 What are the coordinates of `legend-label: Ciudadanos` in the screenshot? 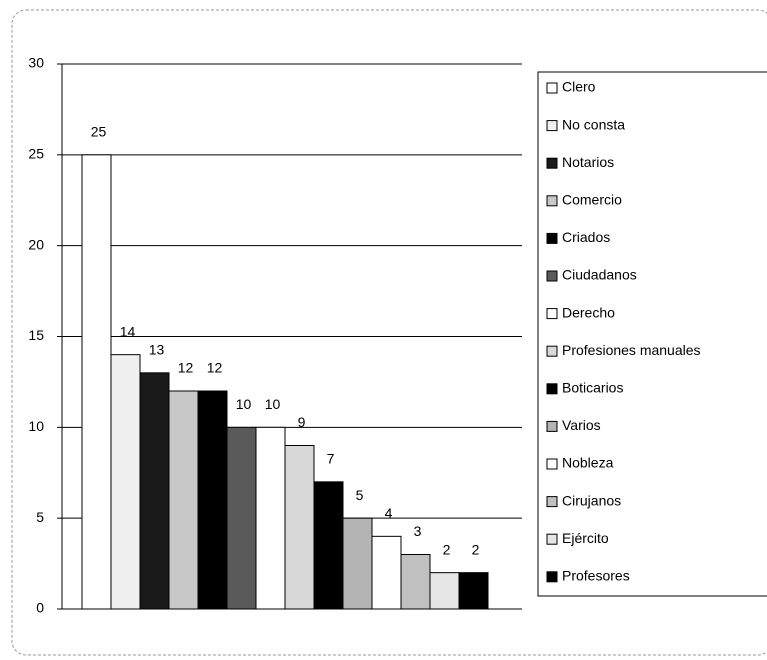 It's located at (599, 275).